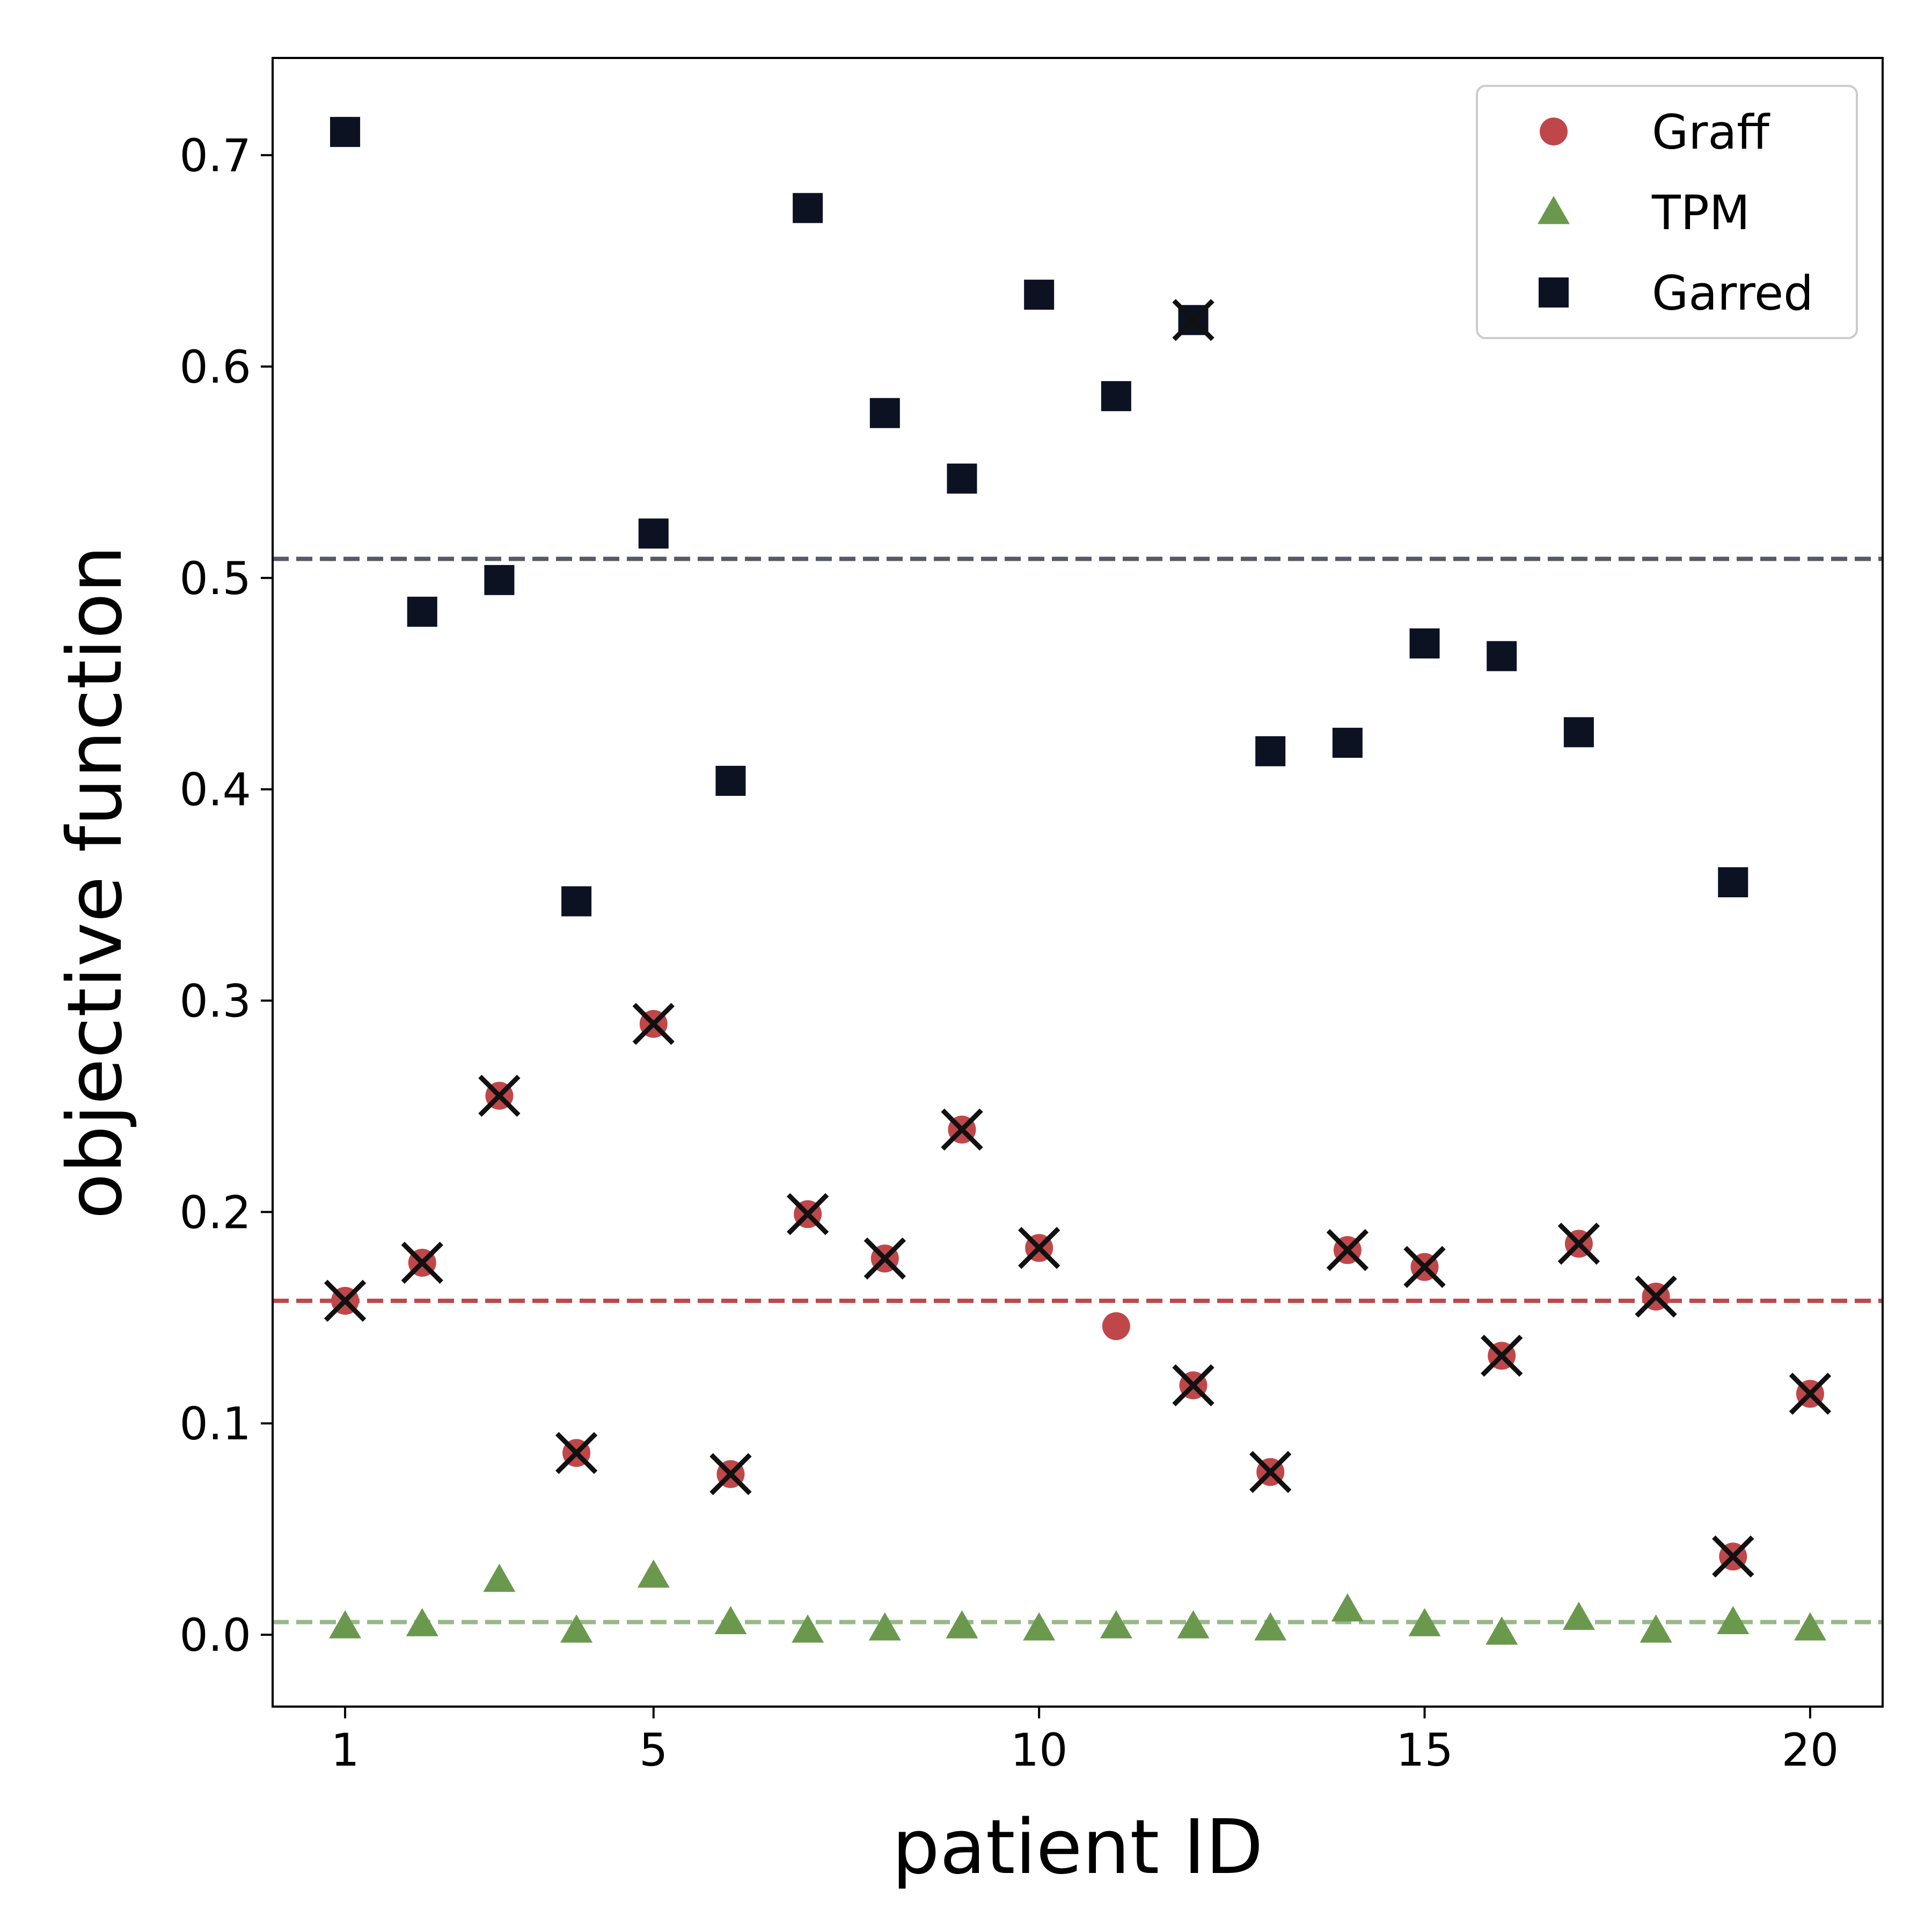 The height and width of the screenshot is (1932, 1932). Describe the element at coordinates (215, 1001) in the screenshot. I see `y-tick-label-3: 0.3` at that location.